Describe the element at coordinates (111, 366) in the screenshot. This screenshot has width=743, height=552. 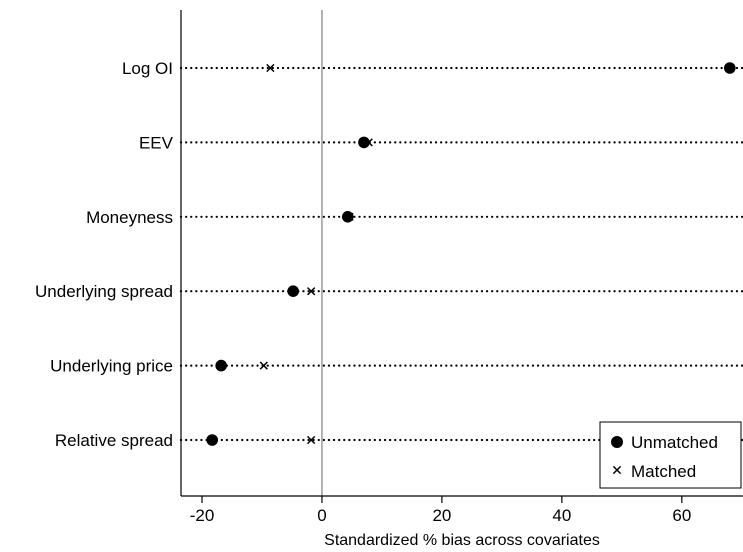
I see `category-label: Underlying price` at that location.